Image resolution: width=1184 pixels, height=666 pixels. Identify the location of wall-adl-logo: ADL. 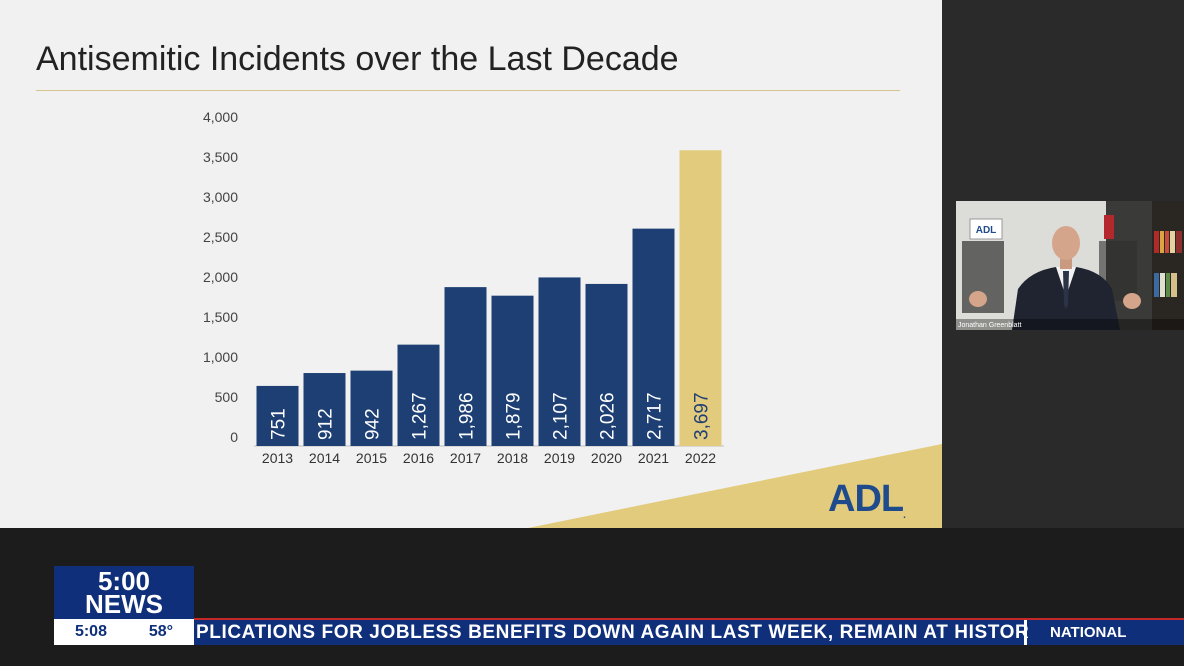
(986, 230).